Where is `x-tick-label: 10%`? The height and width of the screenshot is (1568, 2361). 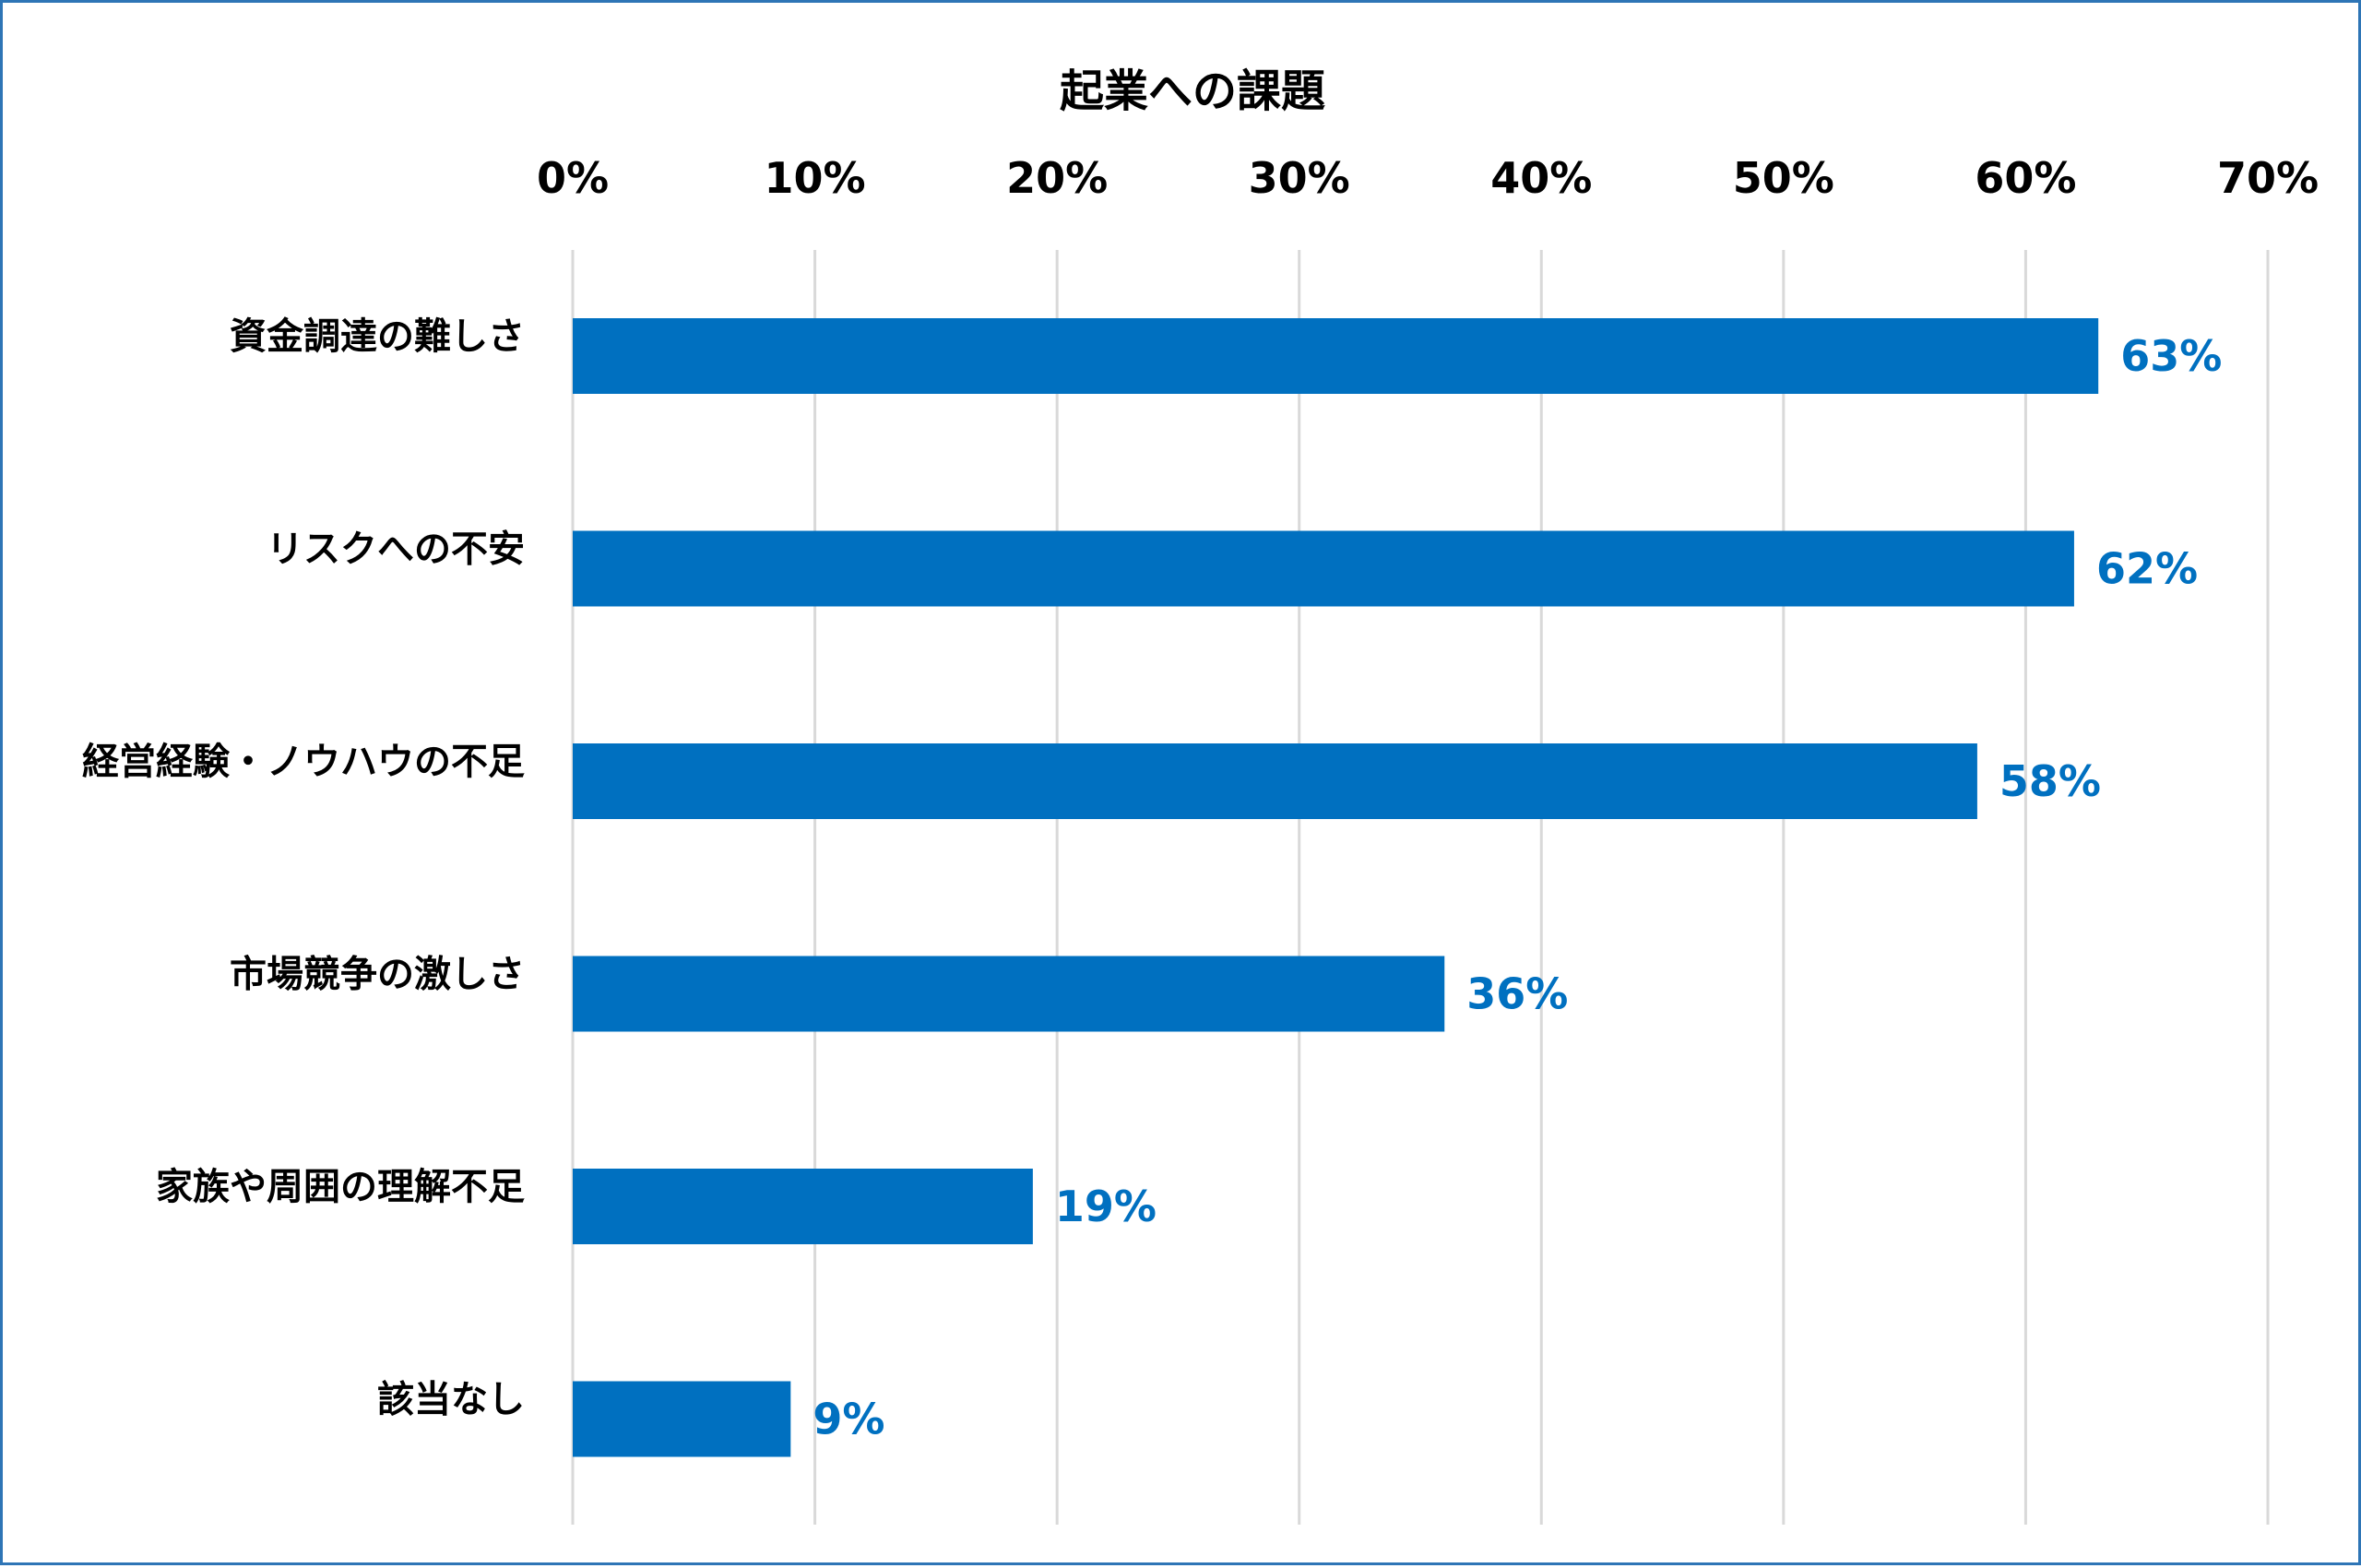
x-tick-label: 10% is located at coordinates (815, 178).